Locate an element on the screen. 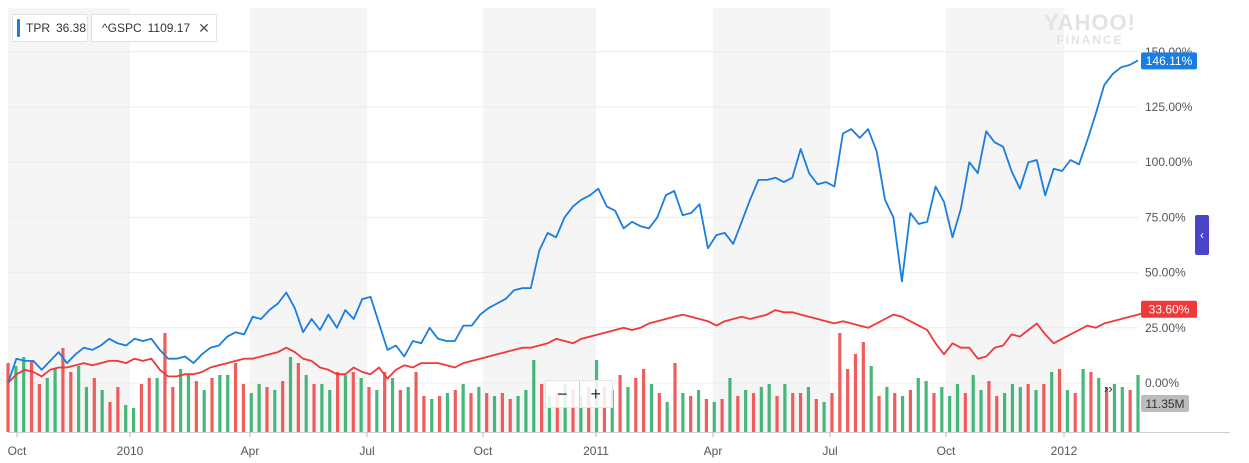 The image size is (1249, 463). legend-symbol: ^GSPC is located at coordinates (122, 28).